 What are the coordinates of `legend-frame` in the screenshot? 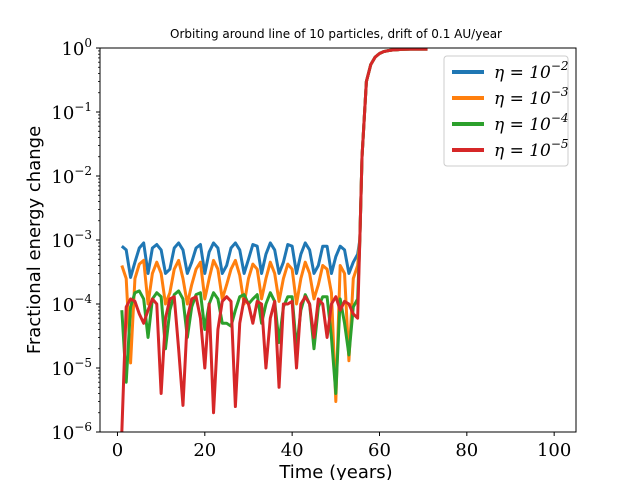 It's located at (506, 111).